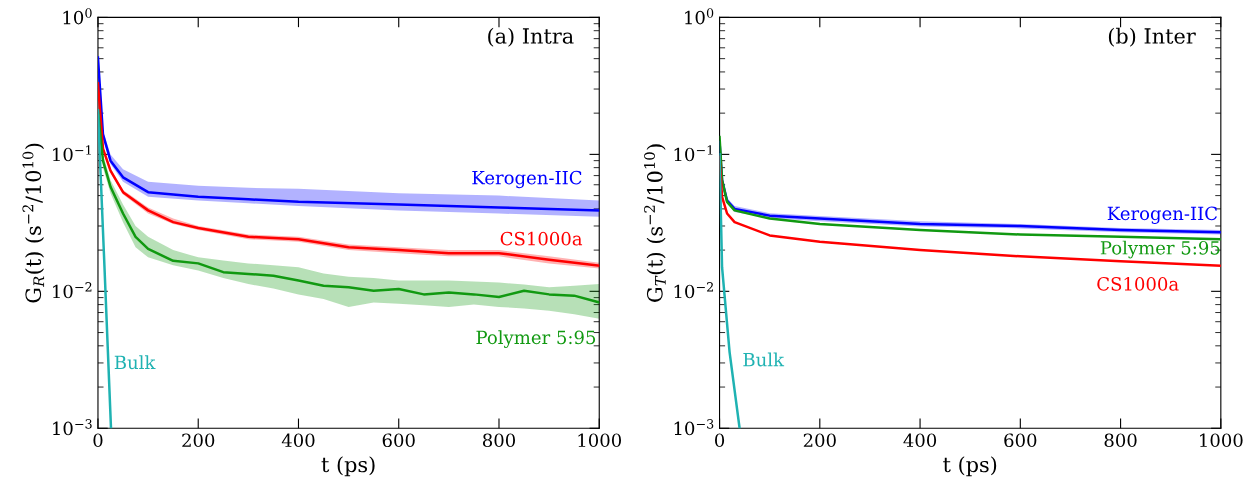 The width and height of the screenshot is (1256, 498). Describe the element at coordinates (655, 223) in the screenshot. I see `y-axis-title: G$_{T}$(t) (s$^{−2}$/10$^{10}$)` at that location.